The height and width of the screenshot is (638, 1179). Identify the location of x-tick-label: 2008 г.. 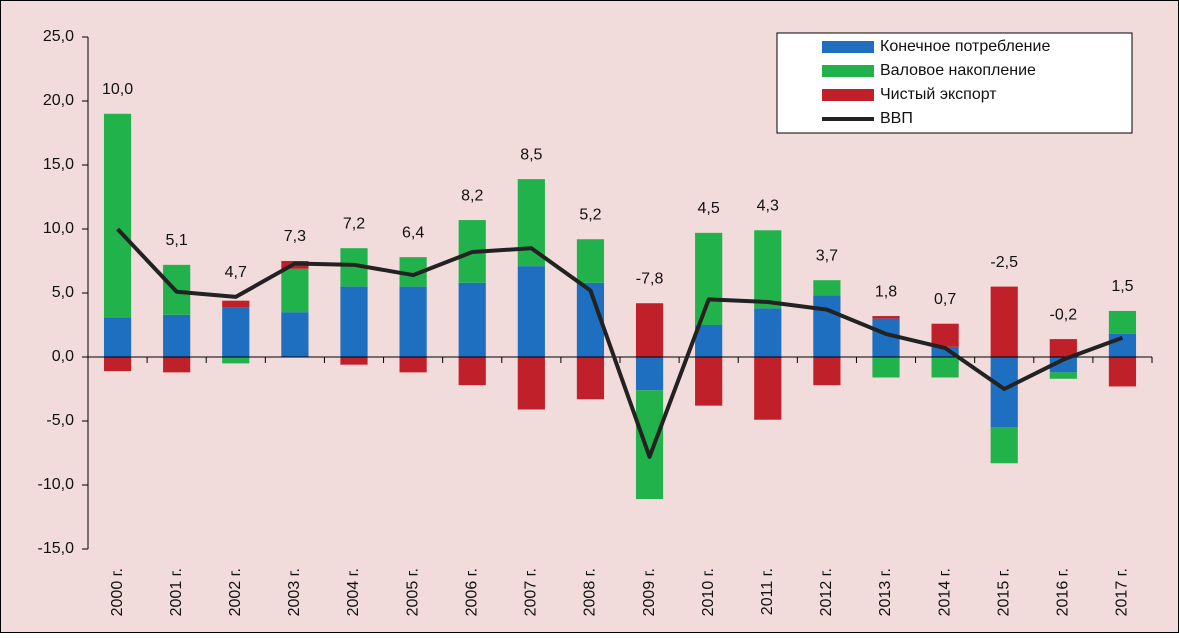
(590, 592).